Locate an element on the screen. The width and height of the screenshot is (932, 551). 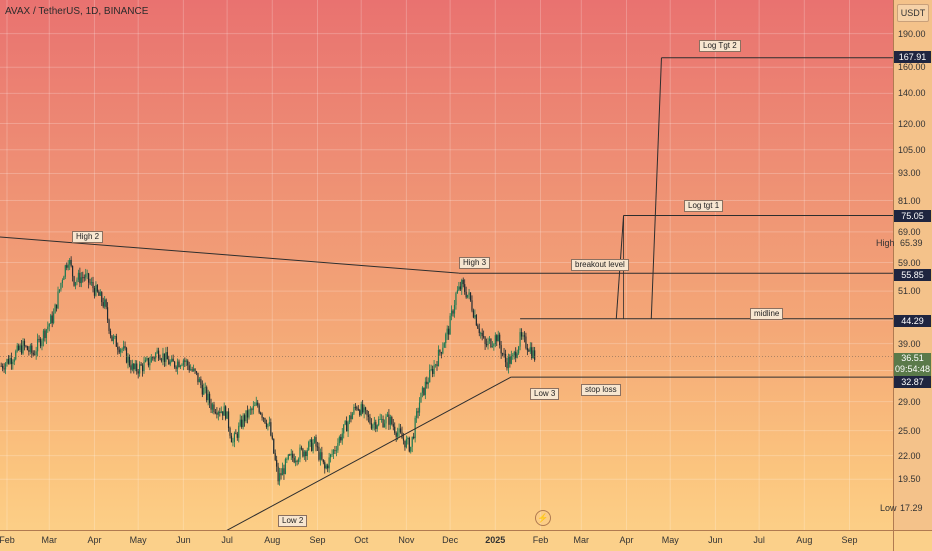
bolt-icon: ⚡ is located at coordinates (543, 518).